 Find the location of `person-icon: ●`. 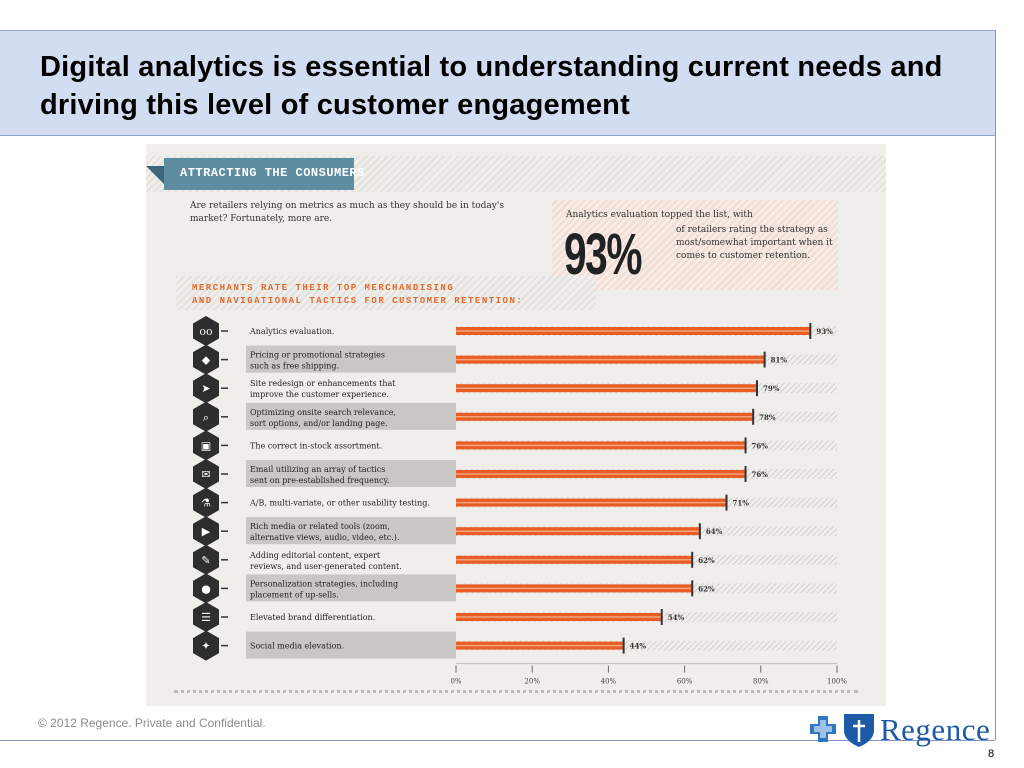

person-icon: ● is located at coordinates (206, 588).